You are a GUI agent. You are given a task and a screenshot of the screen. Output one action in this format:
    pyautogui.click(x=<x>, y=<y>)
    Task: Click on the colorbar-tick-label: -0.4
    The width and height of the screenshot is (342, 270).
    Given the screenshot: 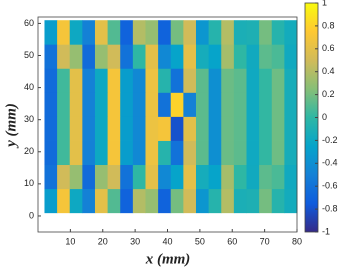 What is the action you would take?
    pyautogui.click(x=330, y=163)
    